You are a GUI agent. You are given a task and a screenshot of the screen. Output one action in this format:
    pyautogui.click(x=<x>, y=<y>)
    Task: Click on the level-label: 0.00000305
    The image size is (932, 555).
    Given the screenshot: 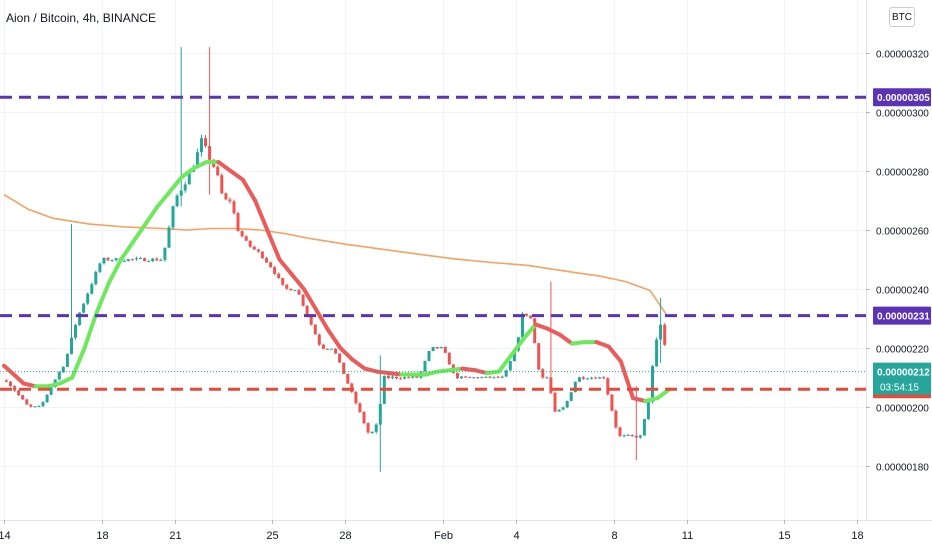 What is the action you would take?
    pyautogui.click(x=903, y=98)
    